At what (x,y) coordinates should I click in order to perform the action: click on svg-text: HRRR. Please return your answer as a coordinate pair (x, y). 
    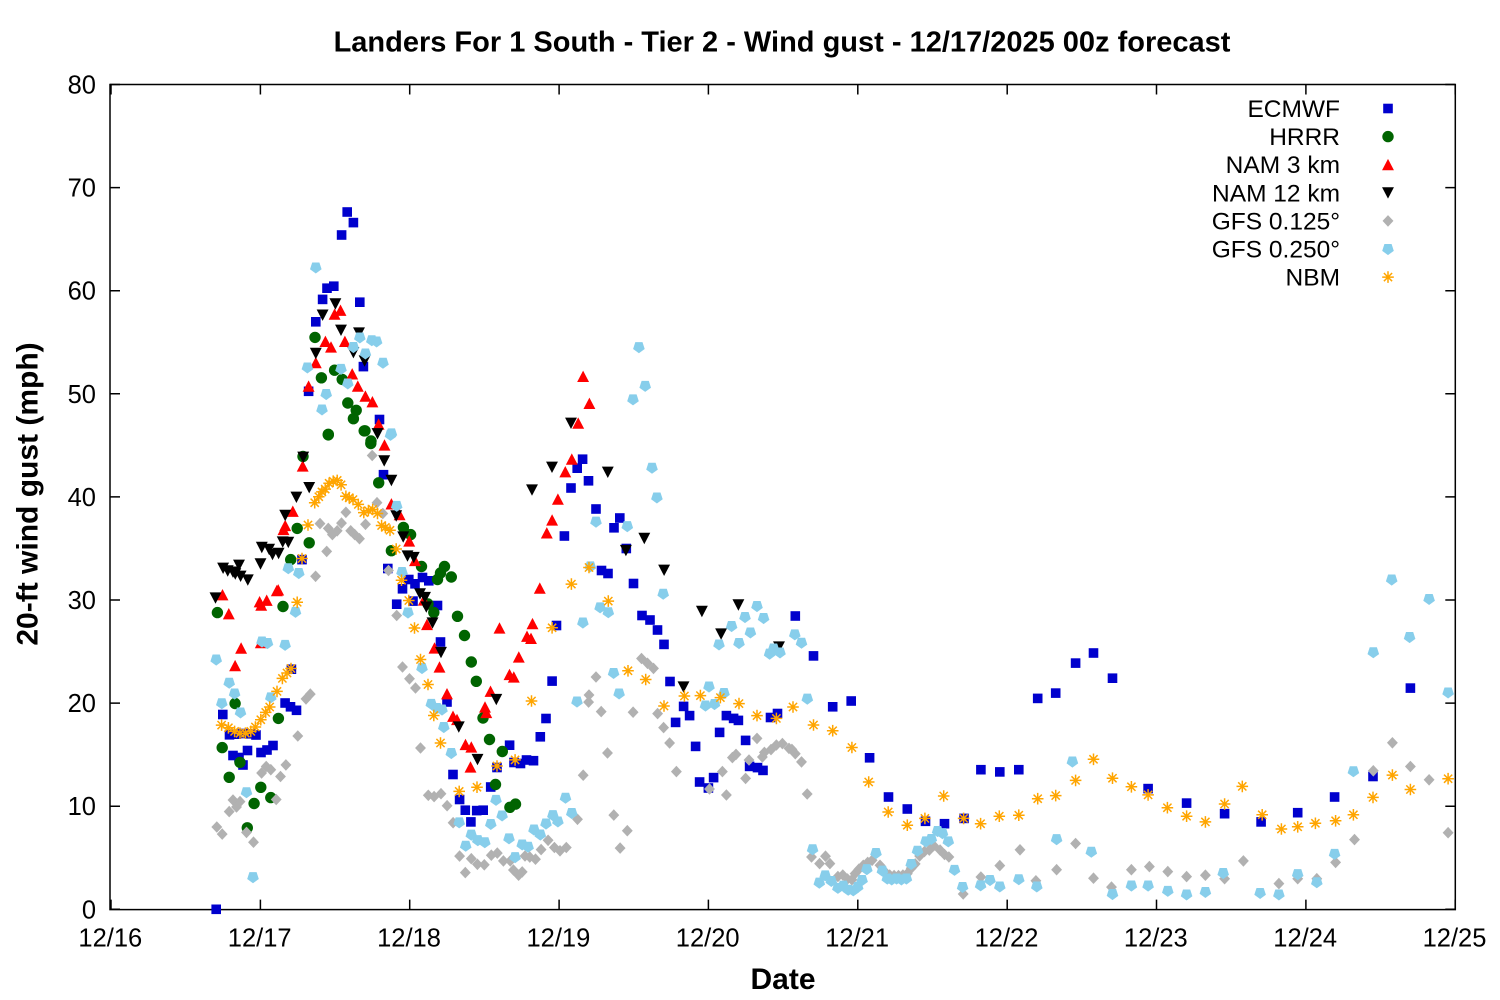
    Looking at the image, I should click on (1304, 137).